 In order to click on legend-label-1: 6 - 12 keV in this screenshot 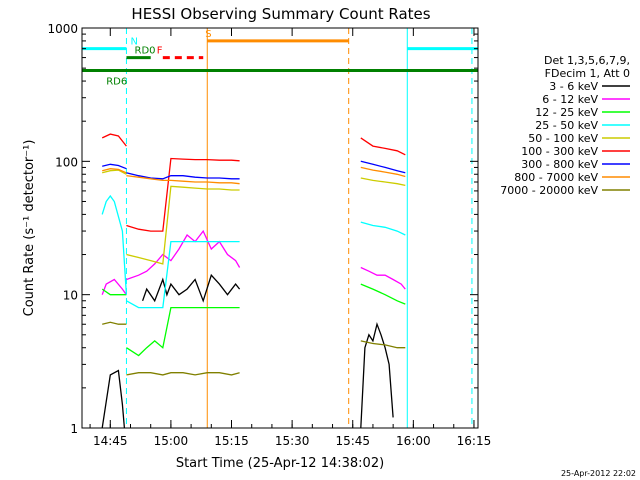, I will do `click(570, 99)`.